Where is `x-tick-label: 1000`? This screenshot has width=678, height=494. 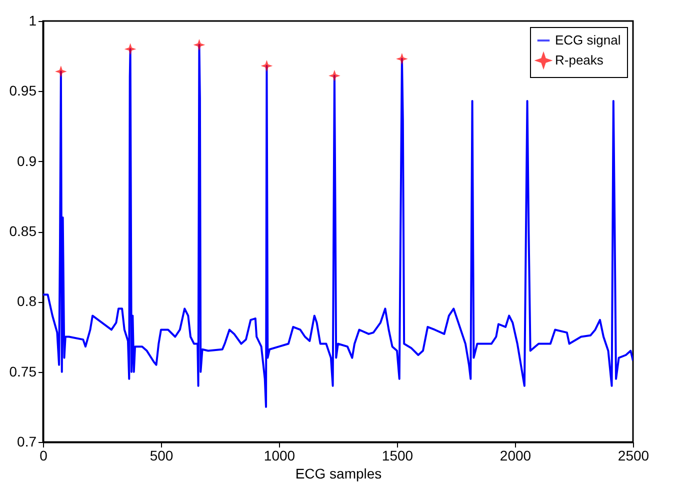 x-tick-label: 1000 is located at coordinates (280, 456).